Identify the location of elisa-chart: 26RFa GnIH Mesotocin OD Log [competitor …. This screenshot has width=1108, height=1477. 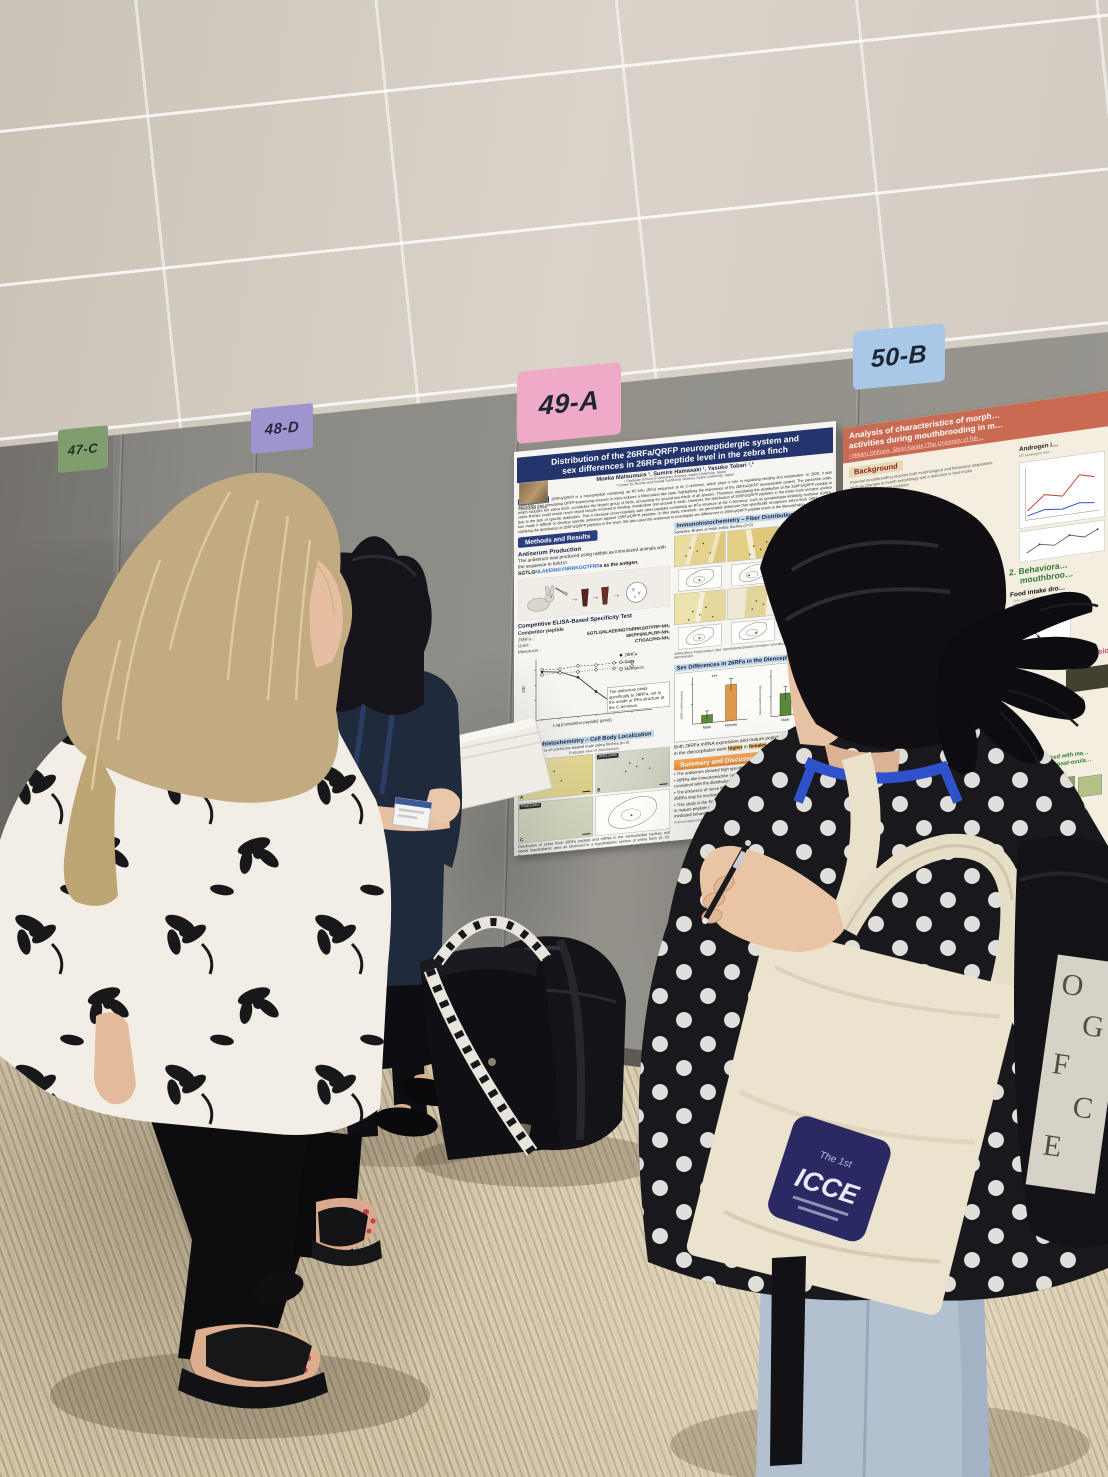
(594, 690).